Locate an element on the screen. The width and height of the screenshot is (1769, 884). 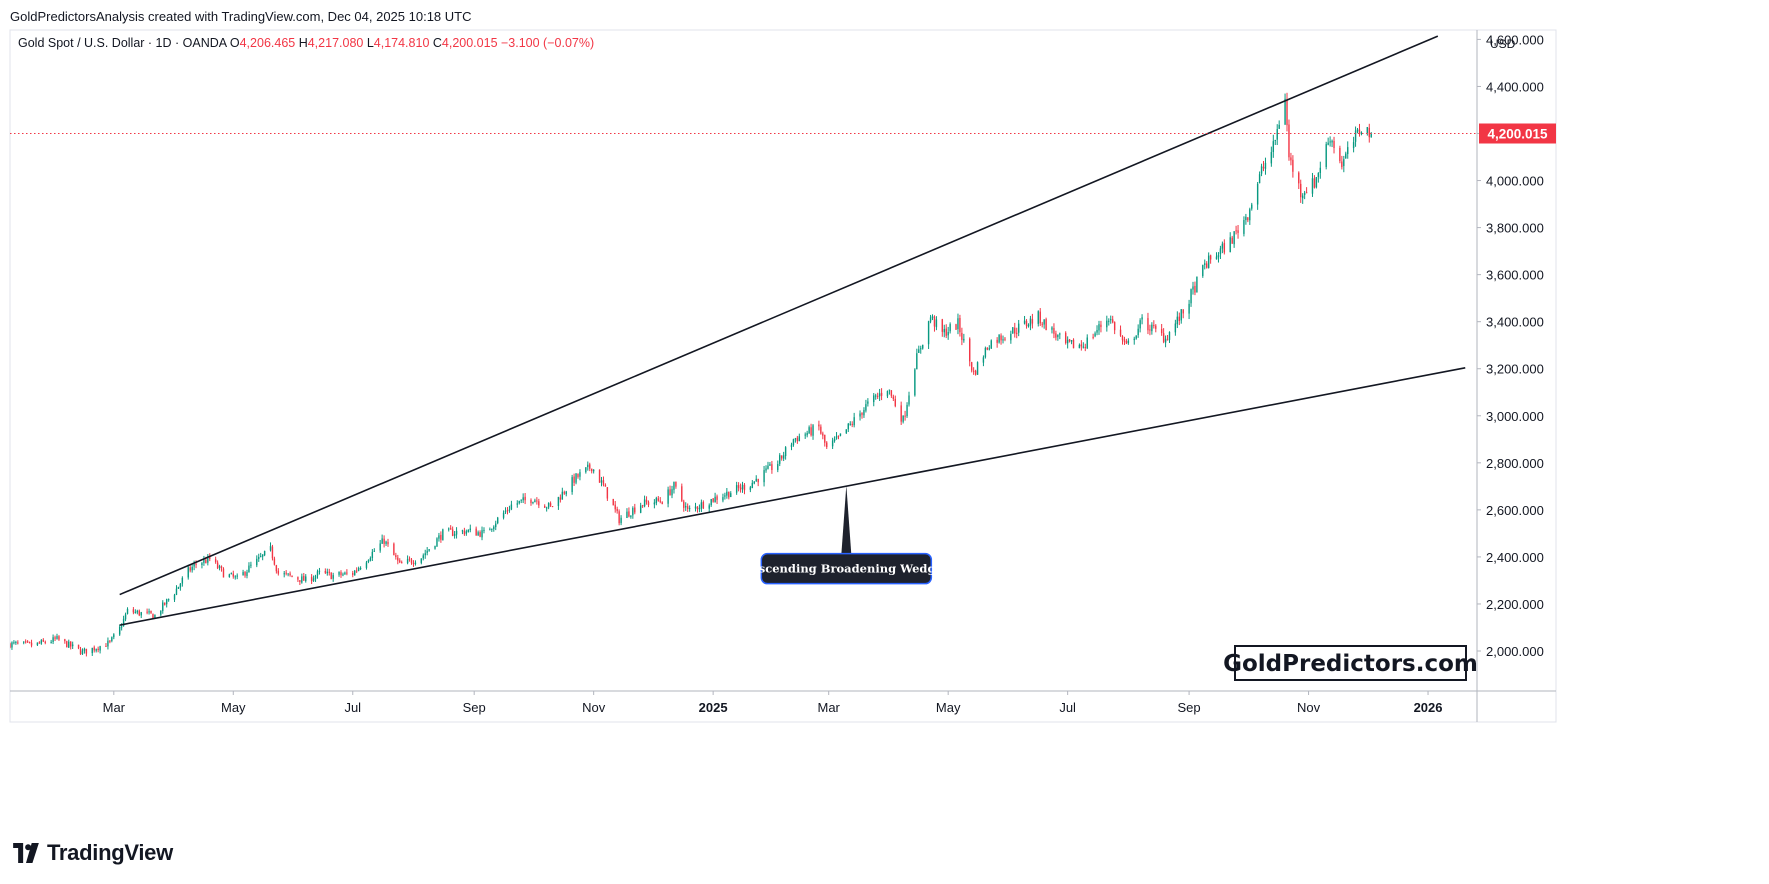
tradingview-footer: TradingView is located at coordinates (92, 853).